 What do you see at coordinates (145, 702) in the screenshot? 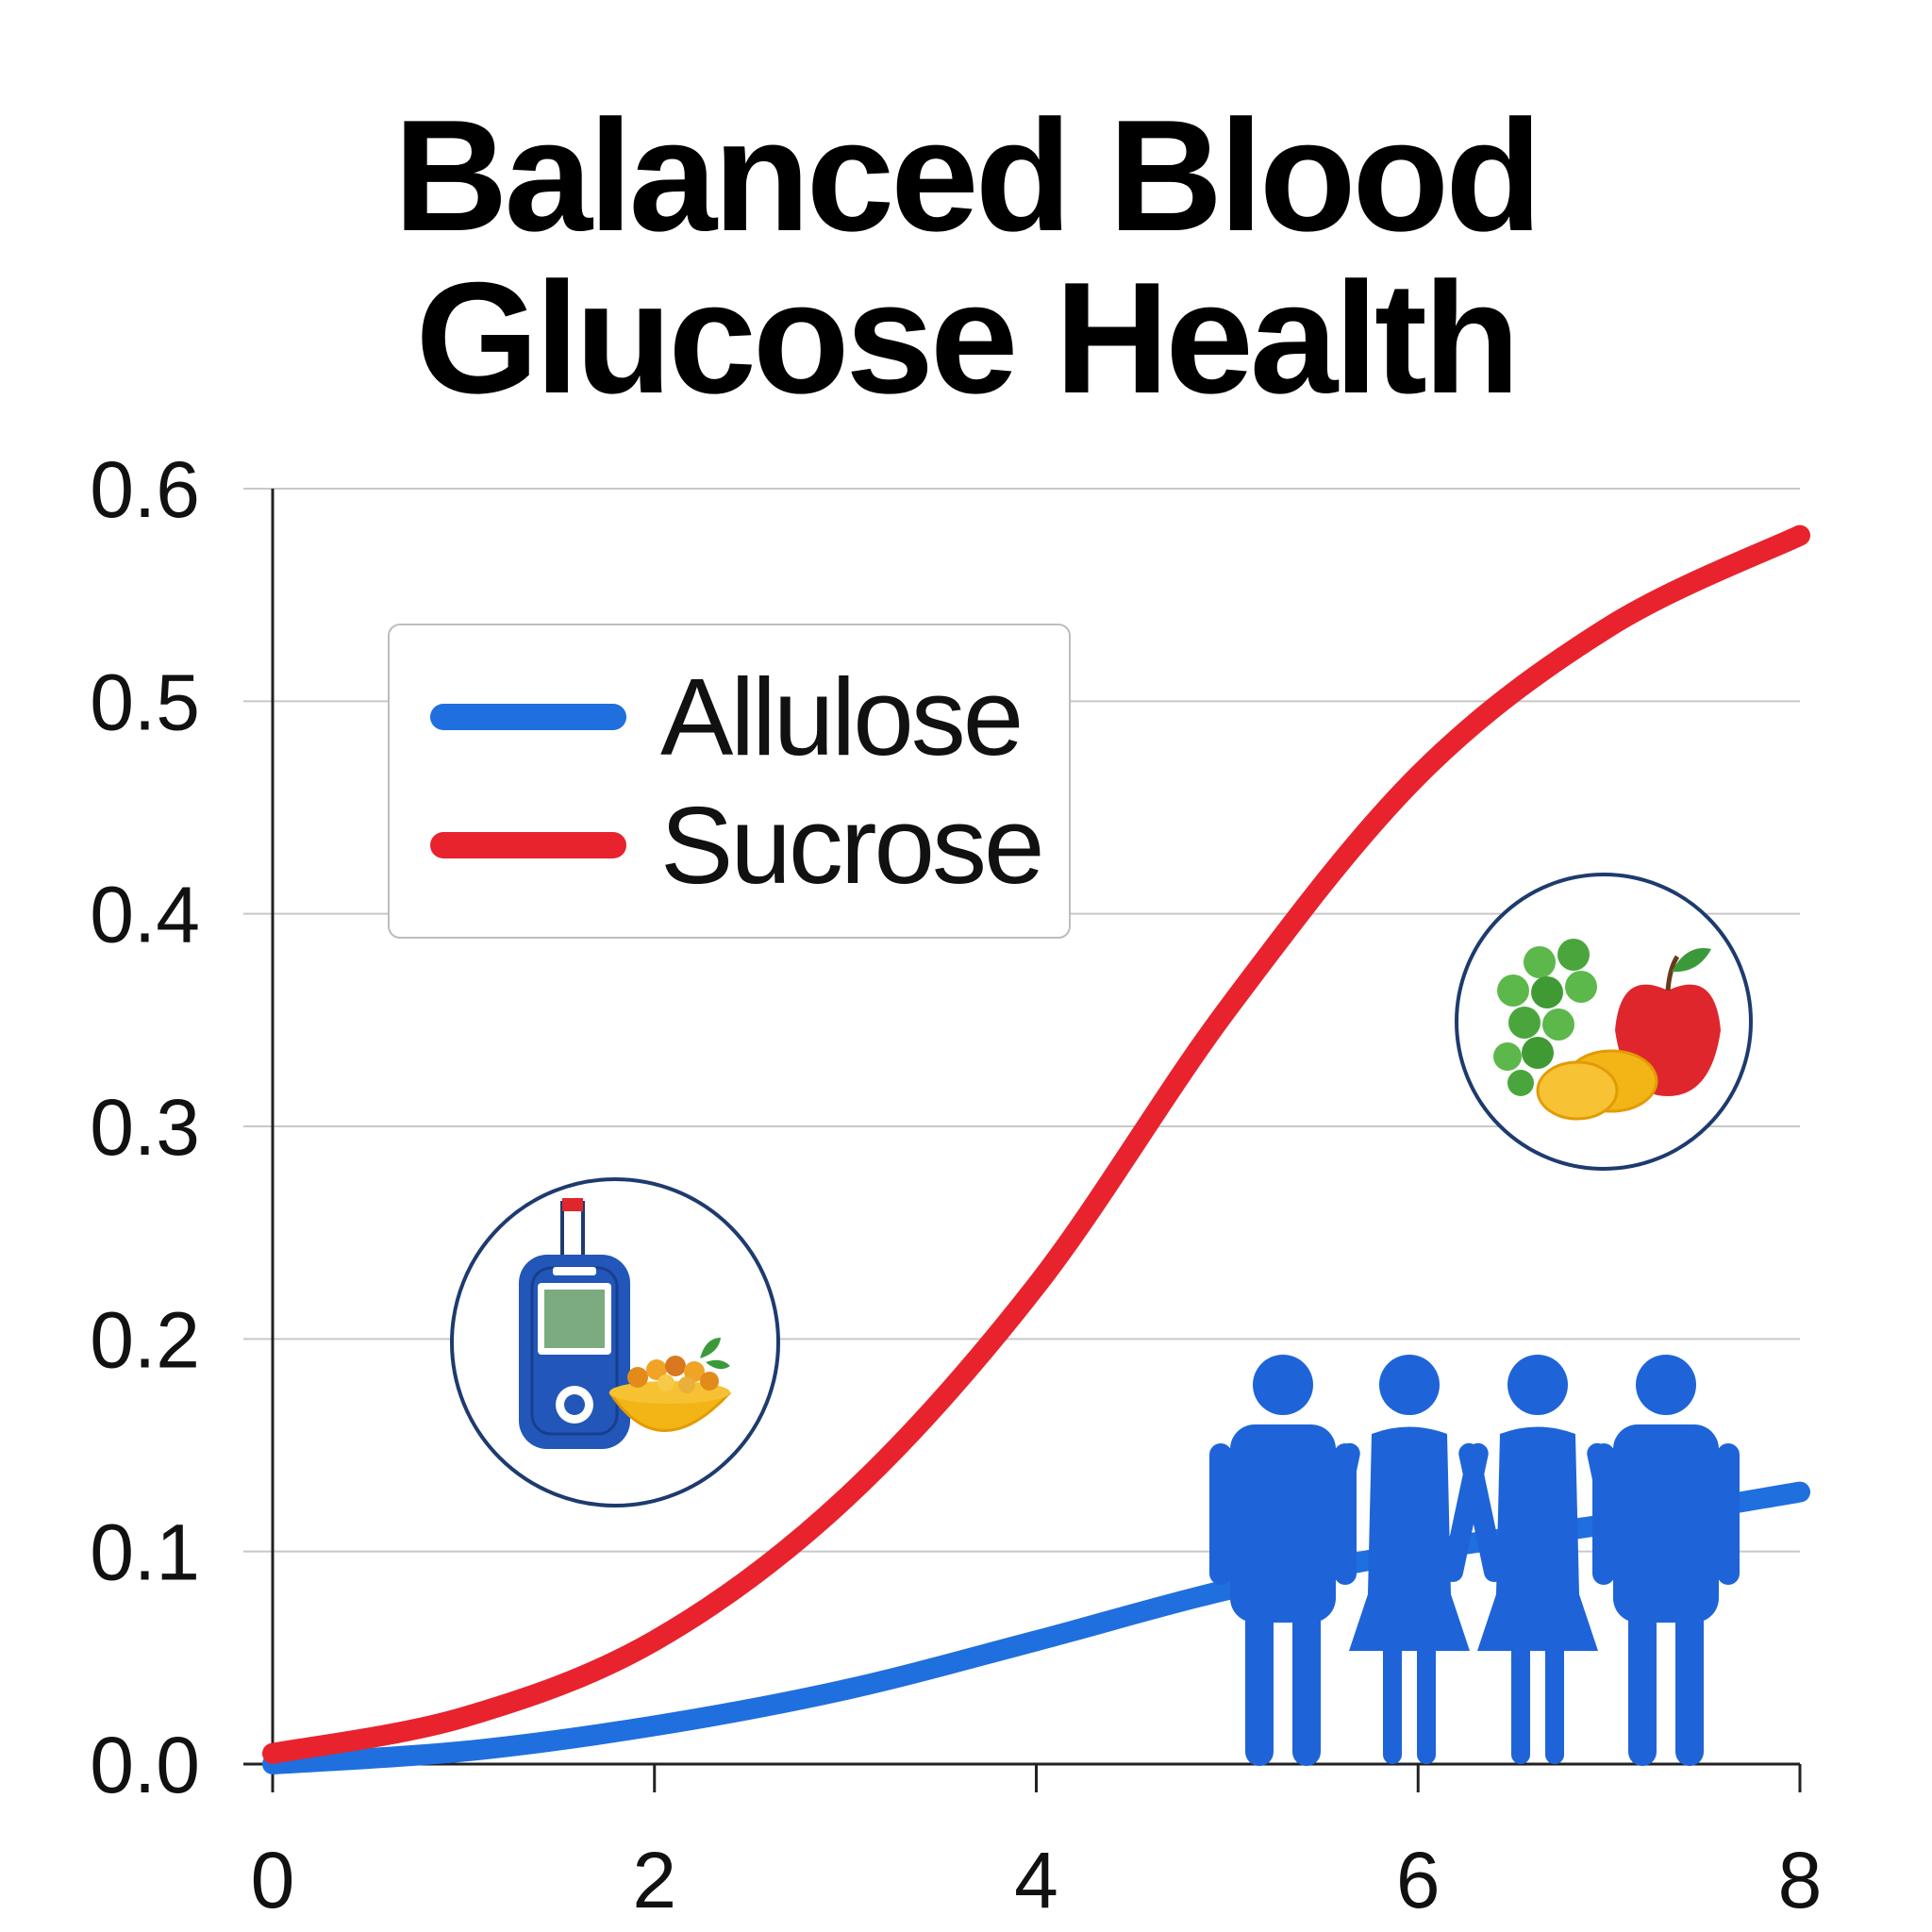
I see `y-tick-label: 0.5` at bounding box center [145, 702].